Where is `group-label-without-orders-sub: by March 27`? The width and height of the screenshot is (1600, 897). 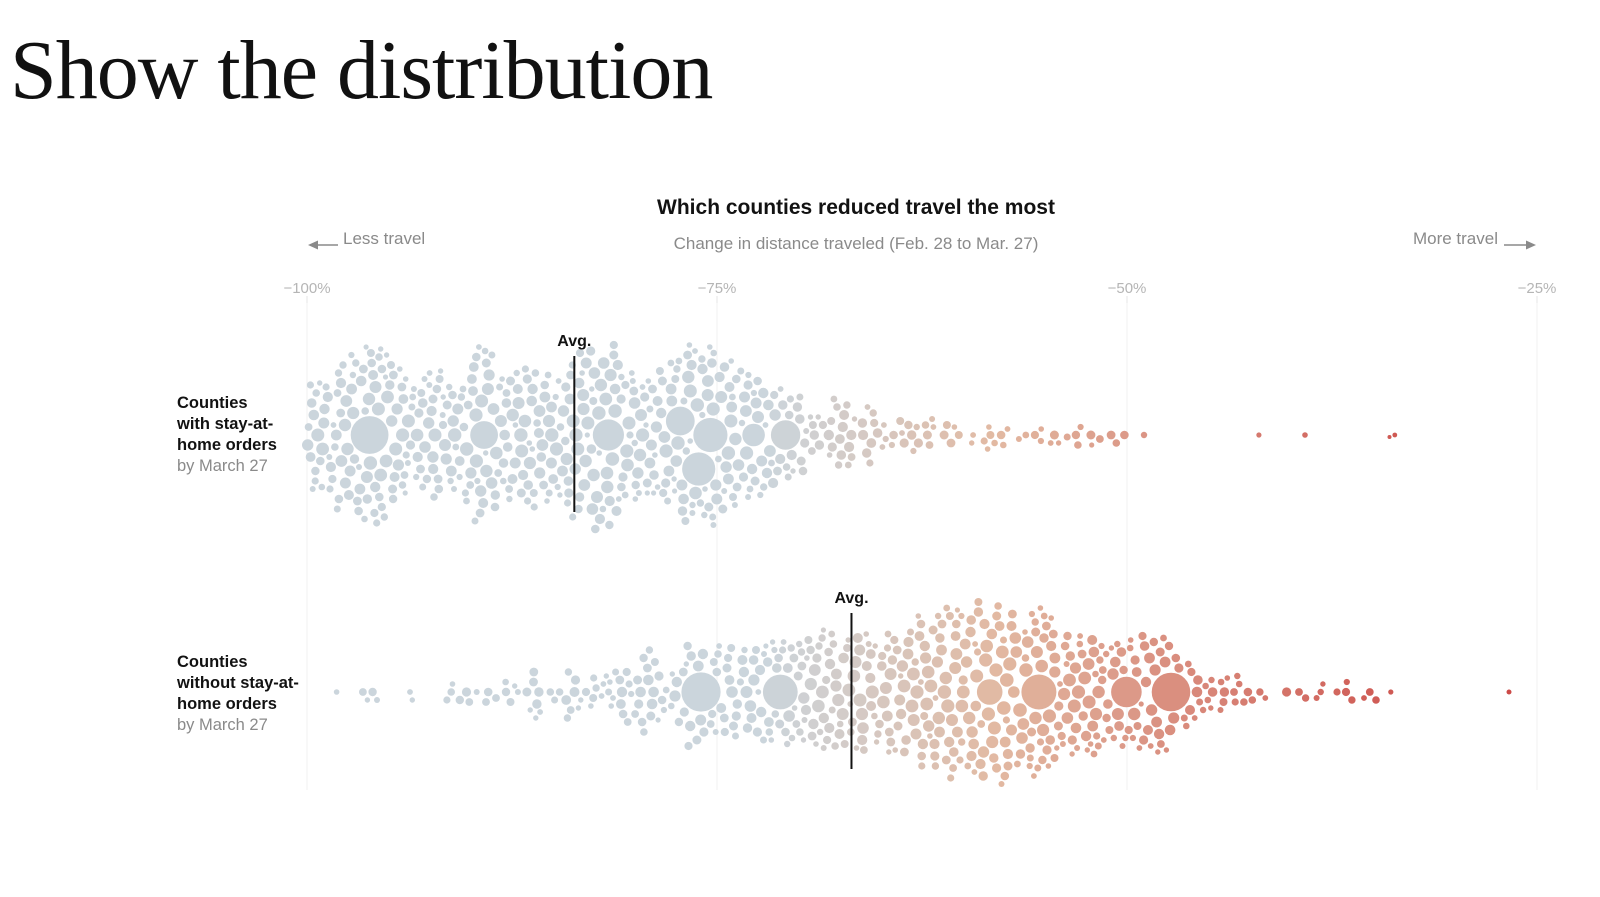
group-label-without-orders-sub: by March 27 is located at coordinates (222, 725).